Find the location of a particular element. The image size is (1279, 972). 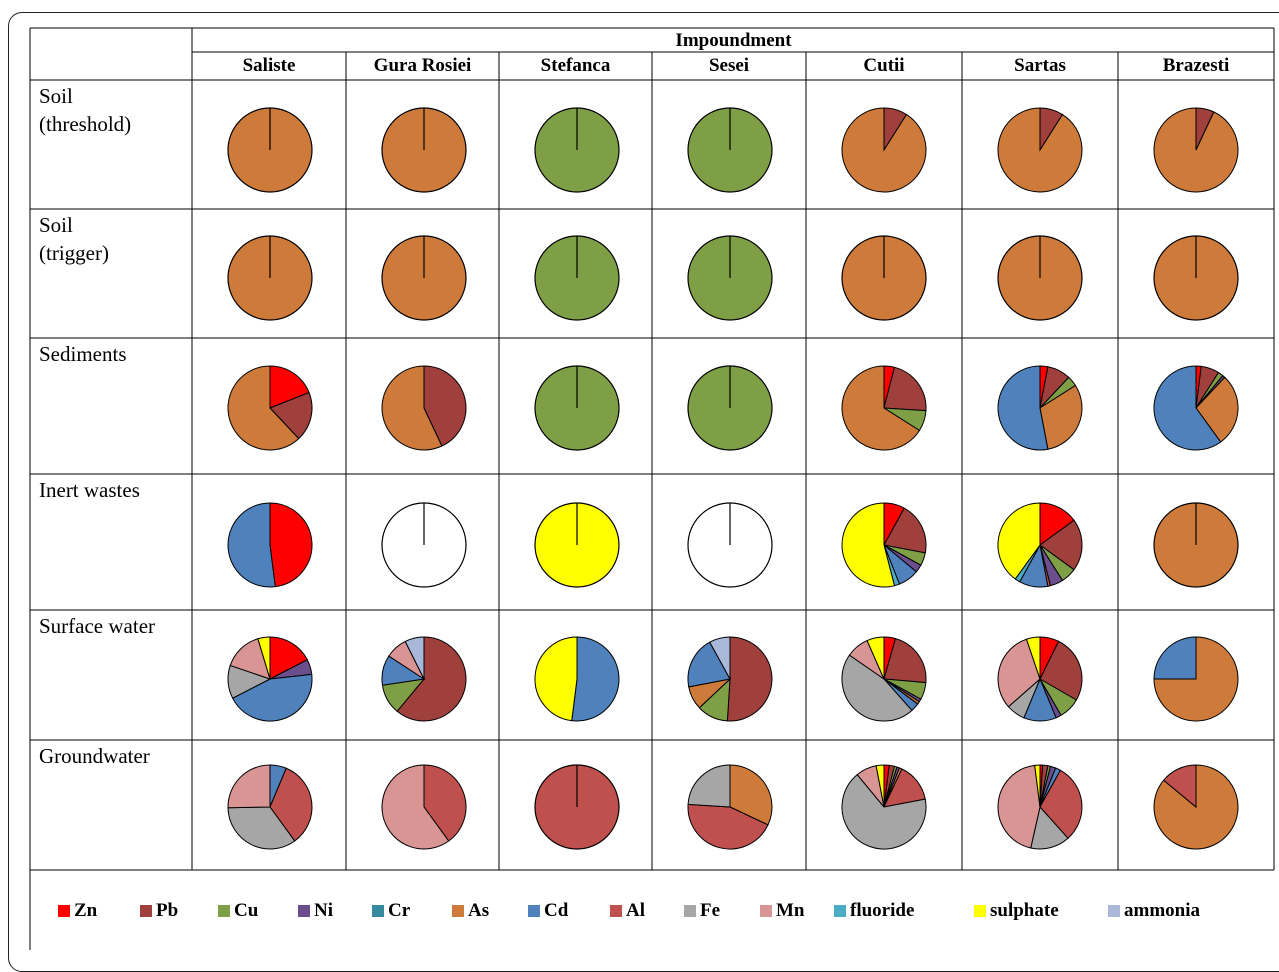

legend-item-Al: Al is located at coordinates (627, 911).